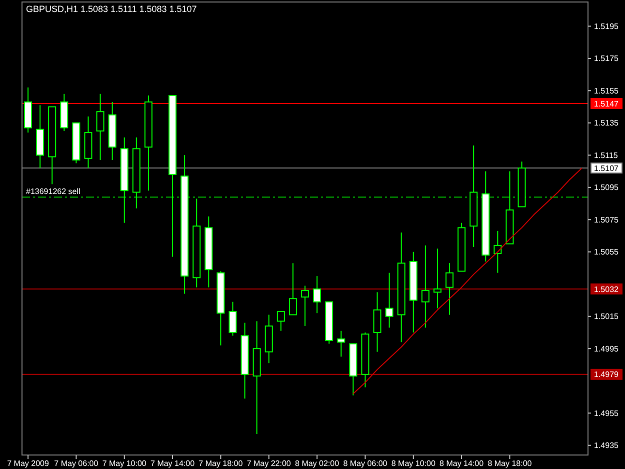 The image size is (625, 469). Describe the element at coordinates (413, 463) in the screenshot. I see `x-tick-label: 8 May 10:00` at that location.